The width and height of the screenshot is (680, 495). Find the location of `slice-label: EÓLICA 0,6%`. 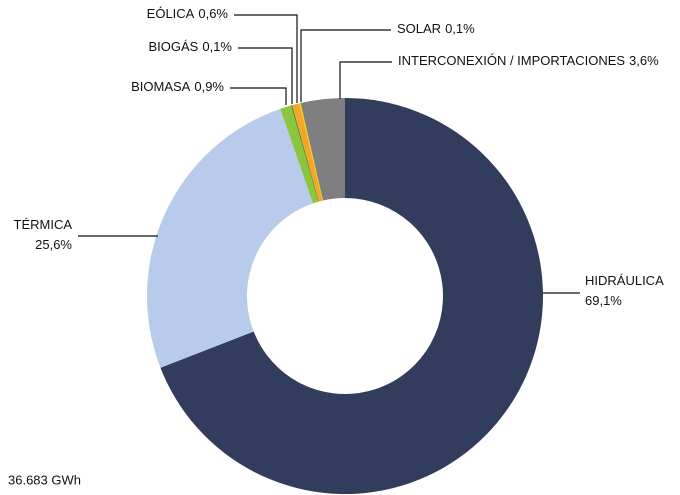

slice-label: EÓLICA 0,6% is located at coordinates (188, 13).